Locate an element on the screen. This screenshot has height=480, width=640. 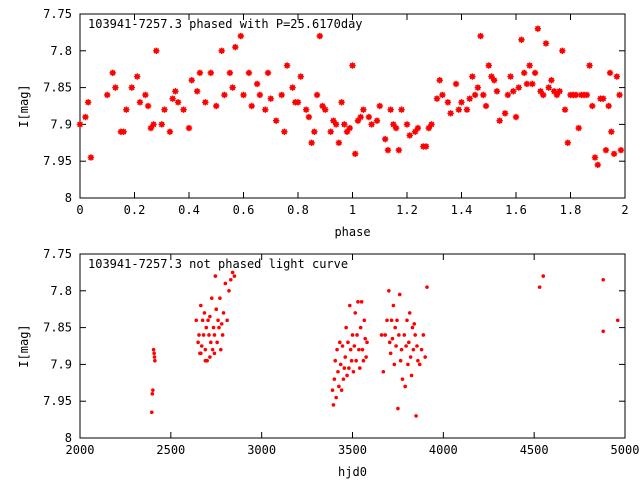
x-tick-label: 1.6 is located at coordinates (516, 210).